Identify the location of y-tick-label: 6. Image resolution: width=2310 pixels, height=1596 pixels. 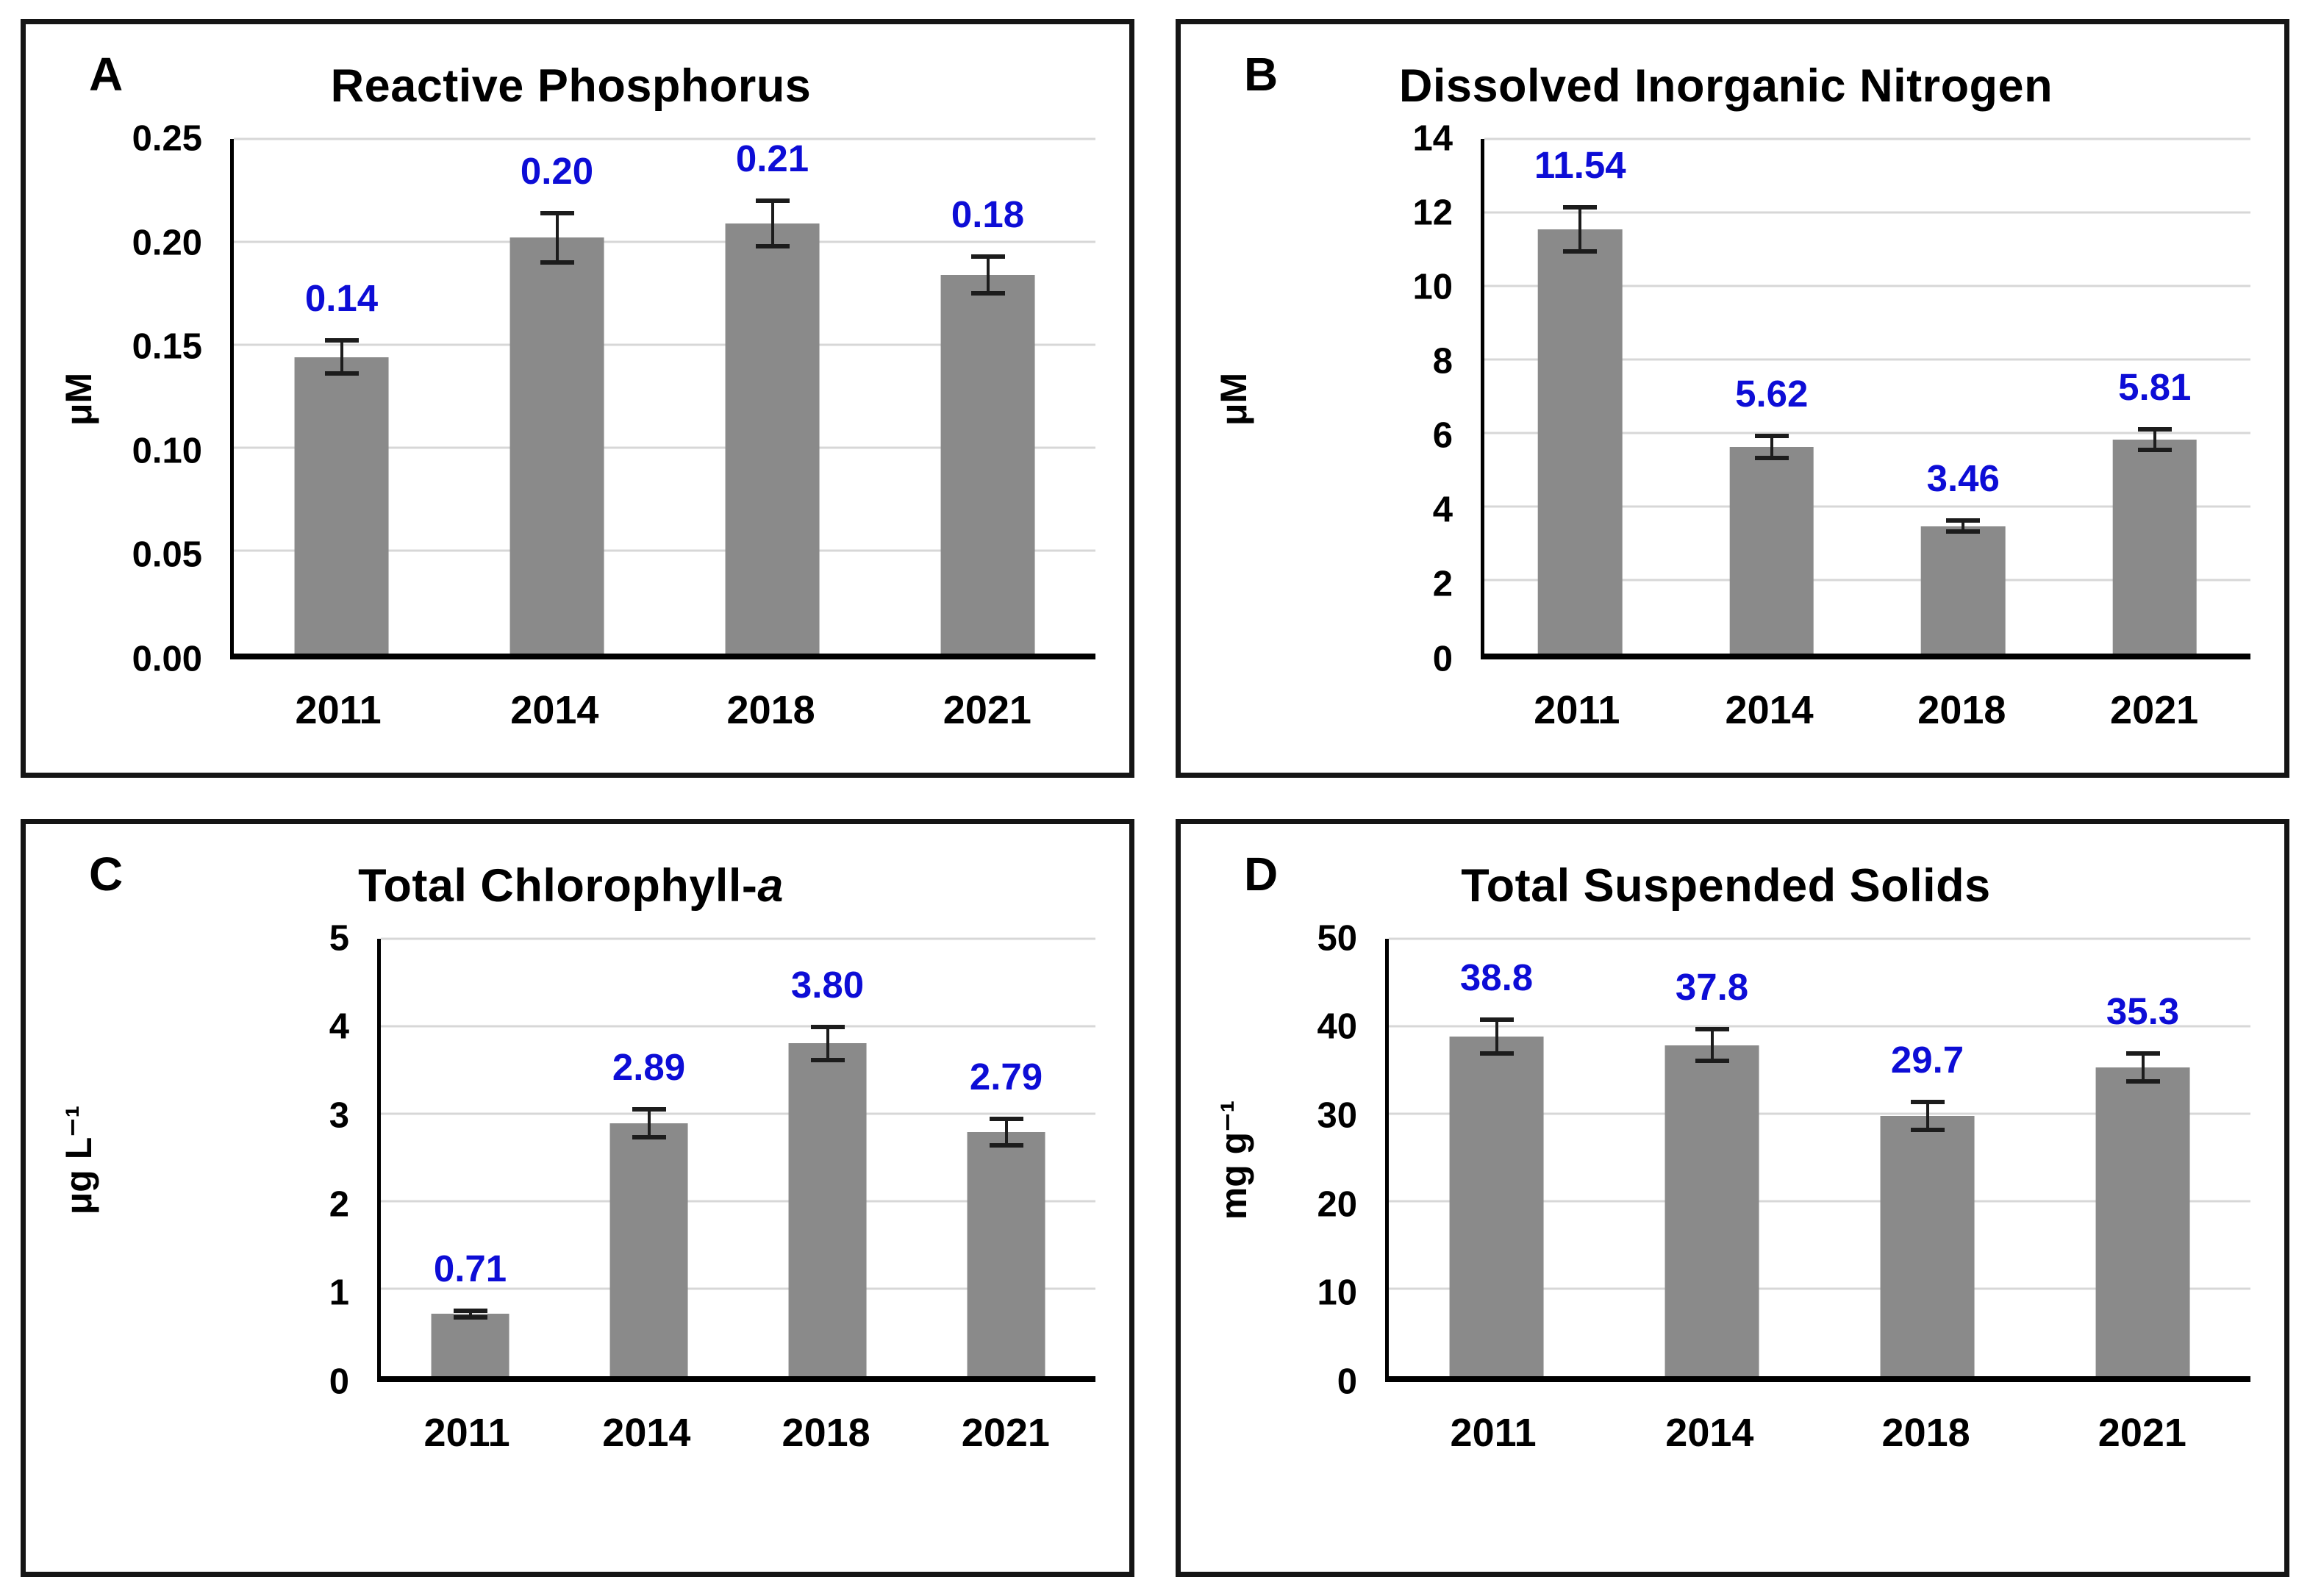
(1442, 435).